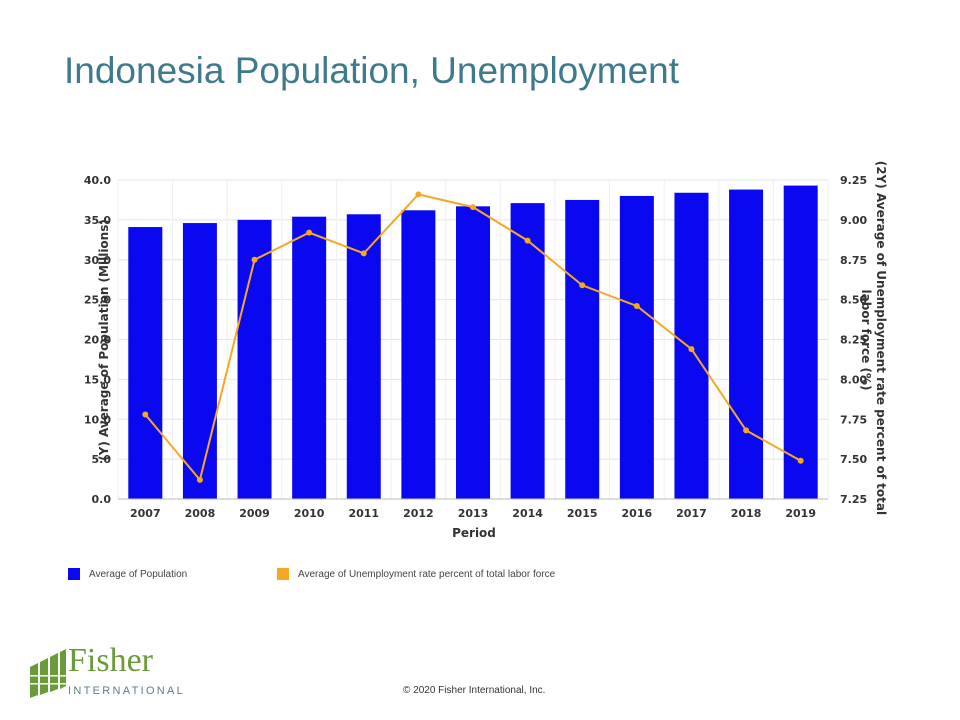  I want to click on bar-2015, so click(582, 349).